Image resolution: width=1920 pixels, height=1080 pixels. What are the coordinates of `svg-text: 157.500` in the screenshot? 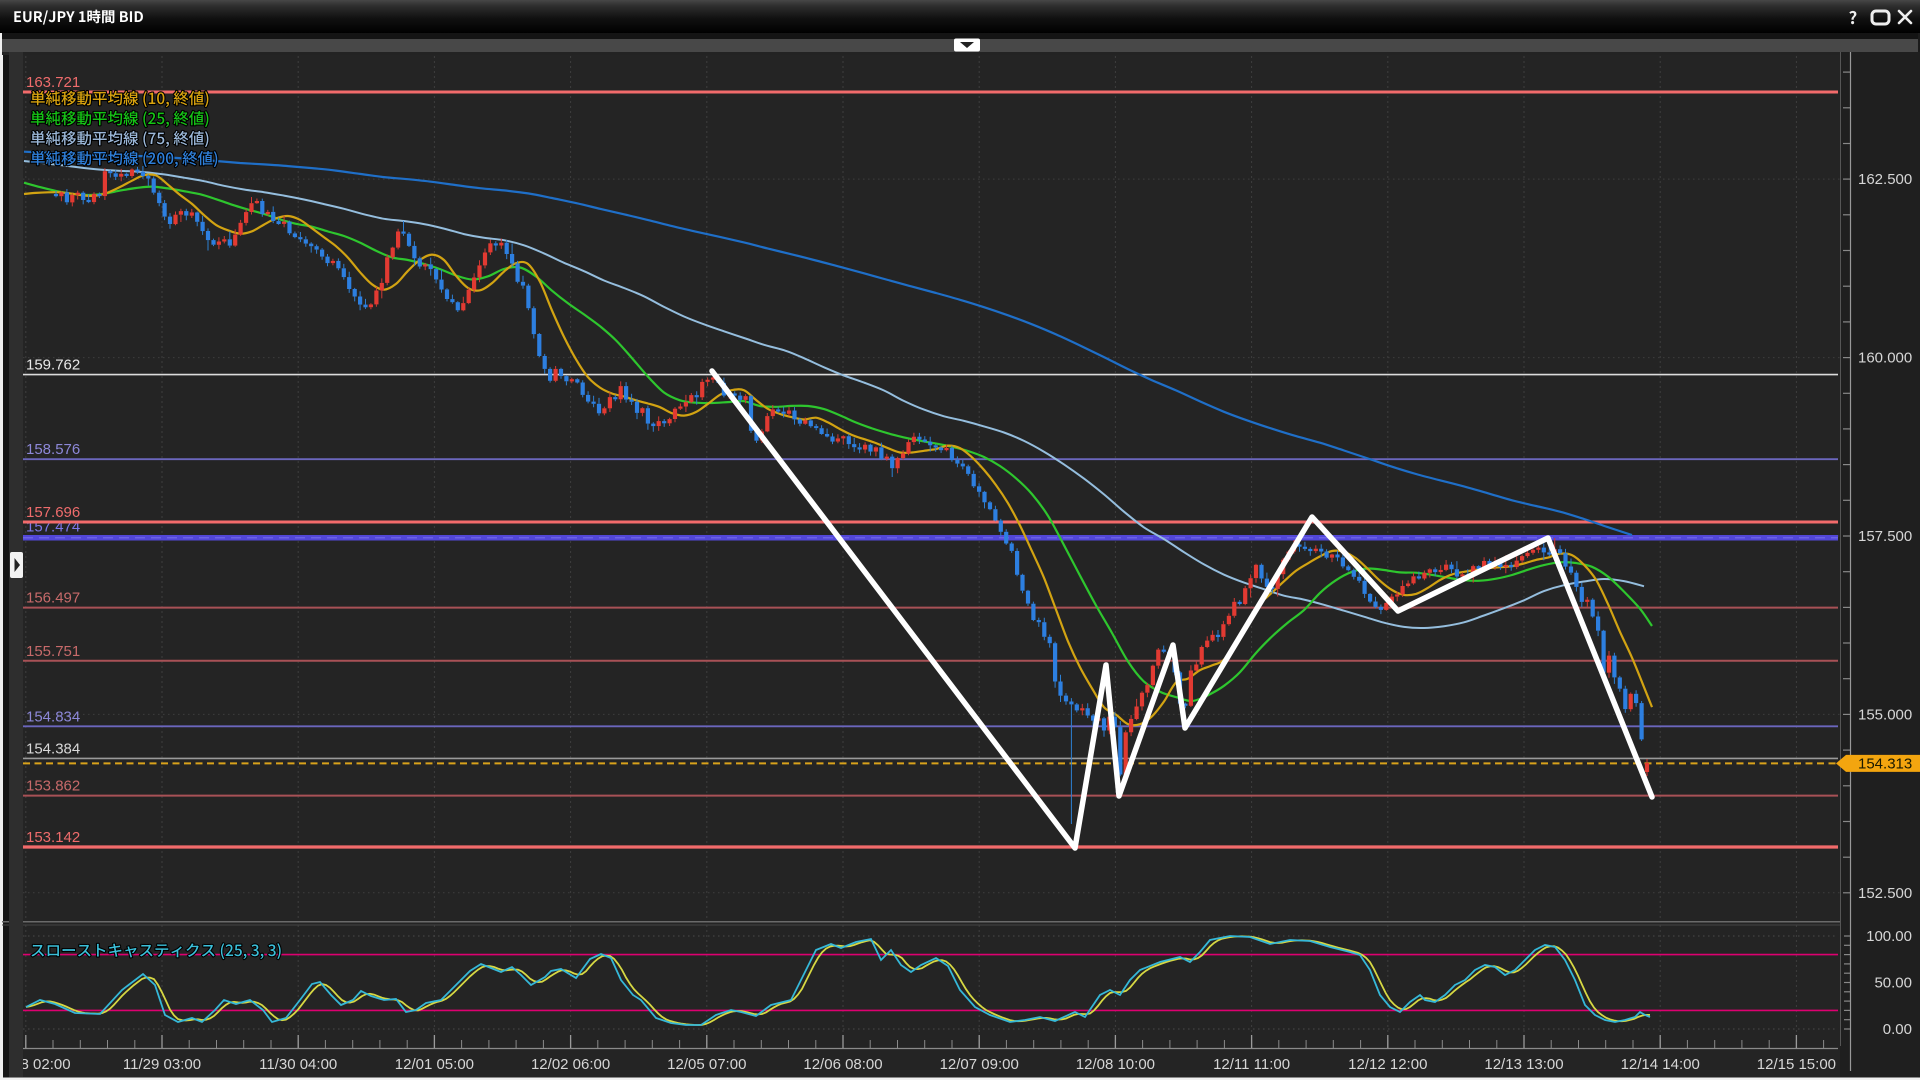 It's located at (1885, 536).